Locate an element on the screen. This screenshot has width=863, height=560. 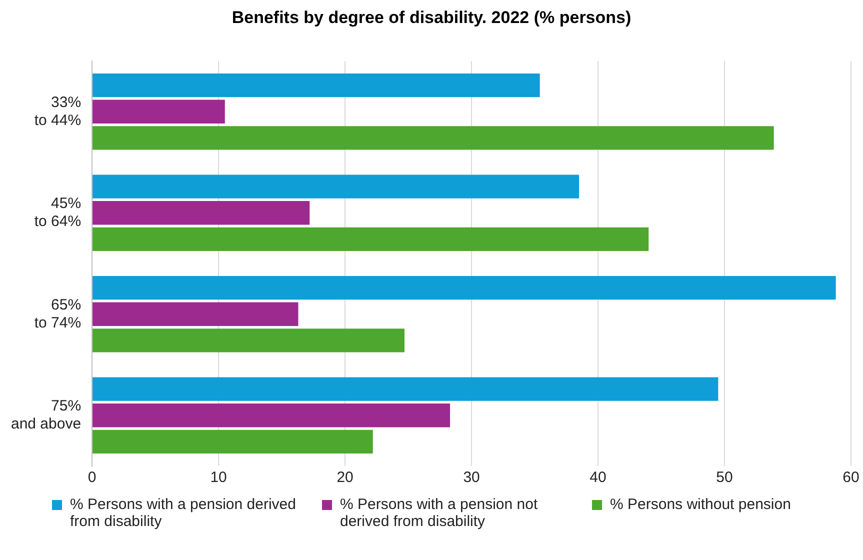
y-tick-label: 65% to 74% is located at coordinates (58, 314).